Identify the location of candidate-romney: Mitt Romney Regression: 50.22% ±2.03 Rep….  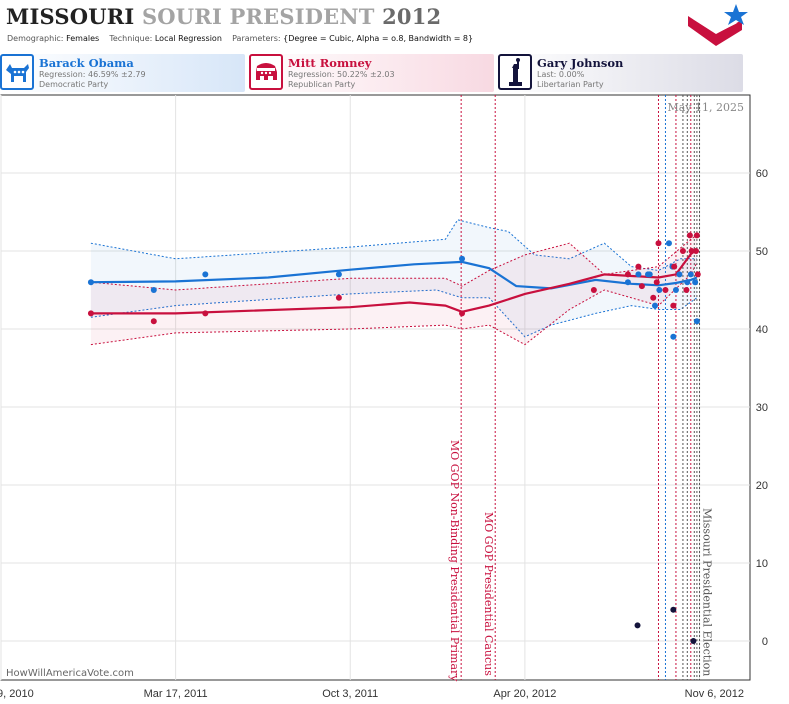
(371, 73).